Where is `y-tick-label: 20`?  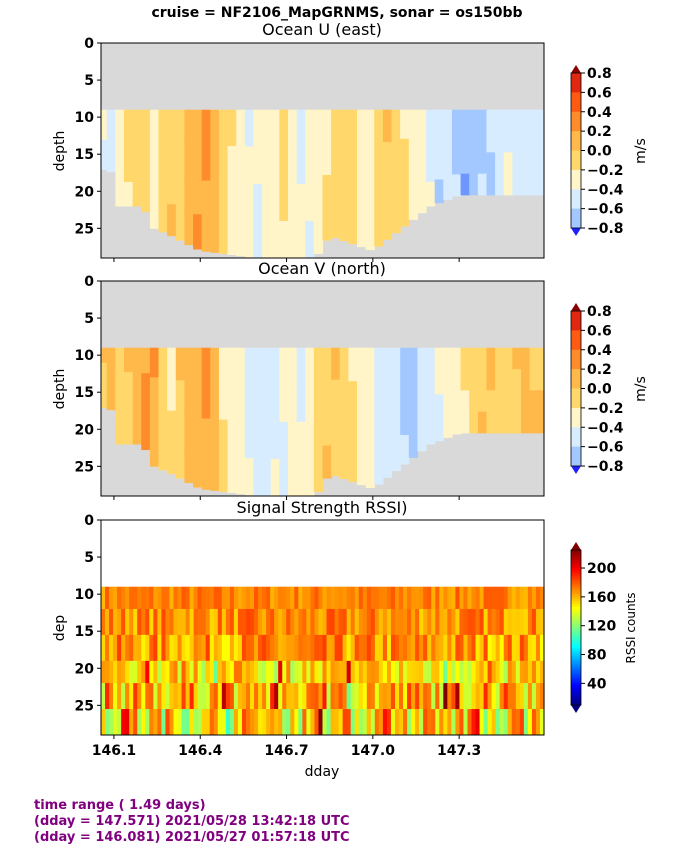
y-tick-label: 20 is located at coordinates (85, 669).